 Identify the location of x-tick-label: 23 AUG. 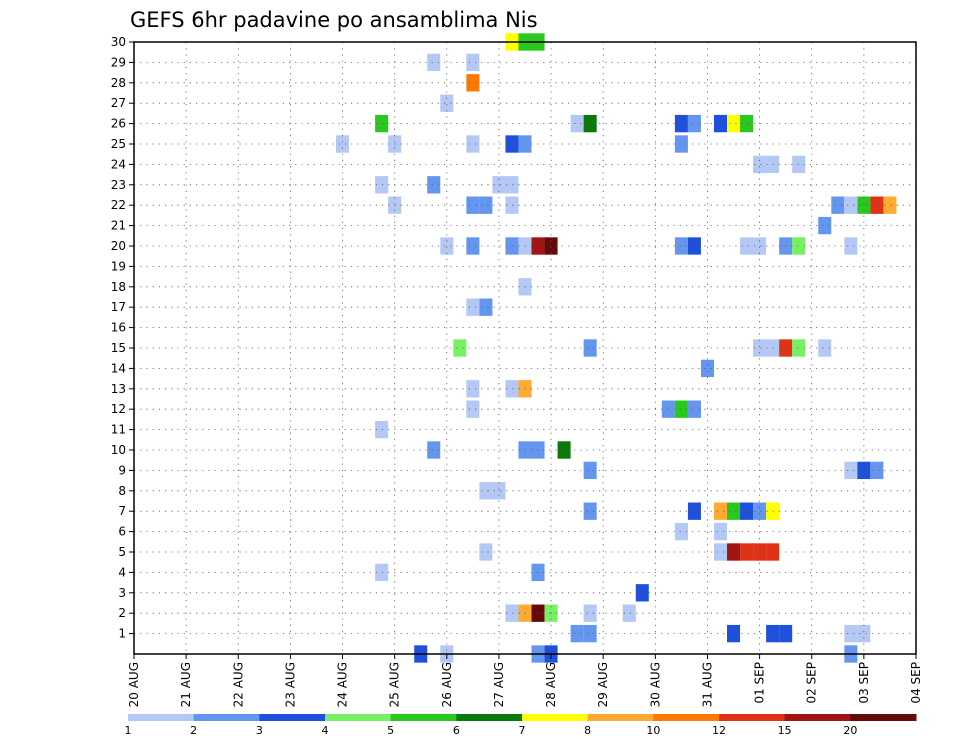
(290, 684).